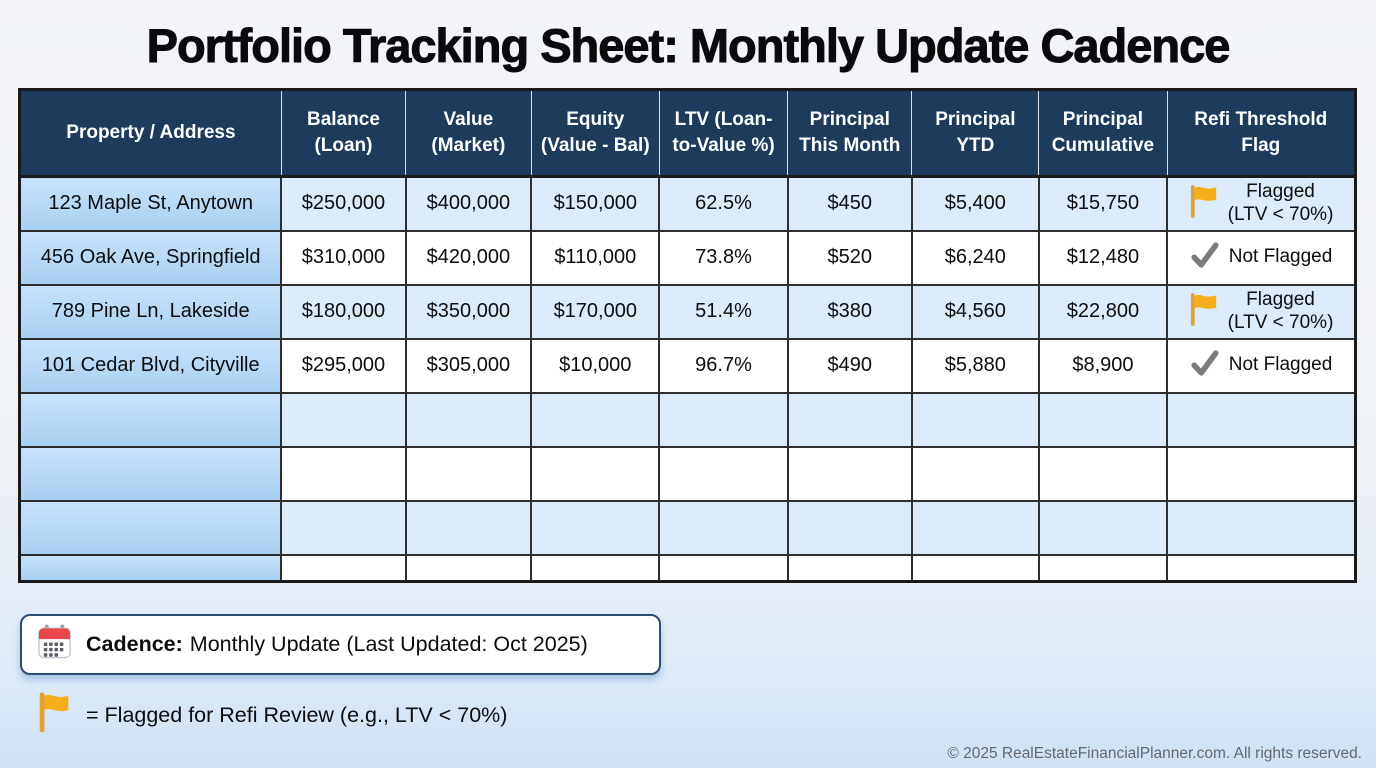 This screenshot has width=1376, height=768. I want to click on equity-cell: $10,000, so click(595, 365).